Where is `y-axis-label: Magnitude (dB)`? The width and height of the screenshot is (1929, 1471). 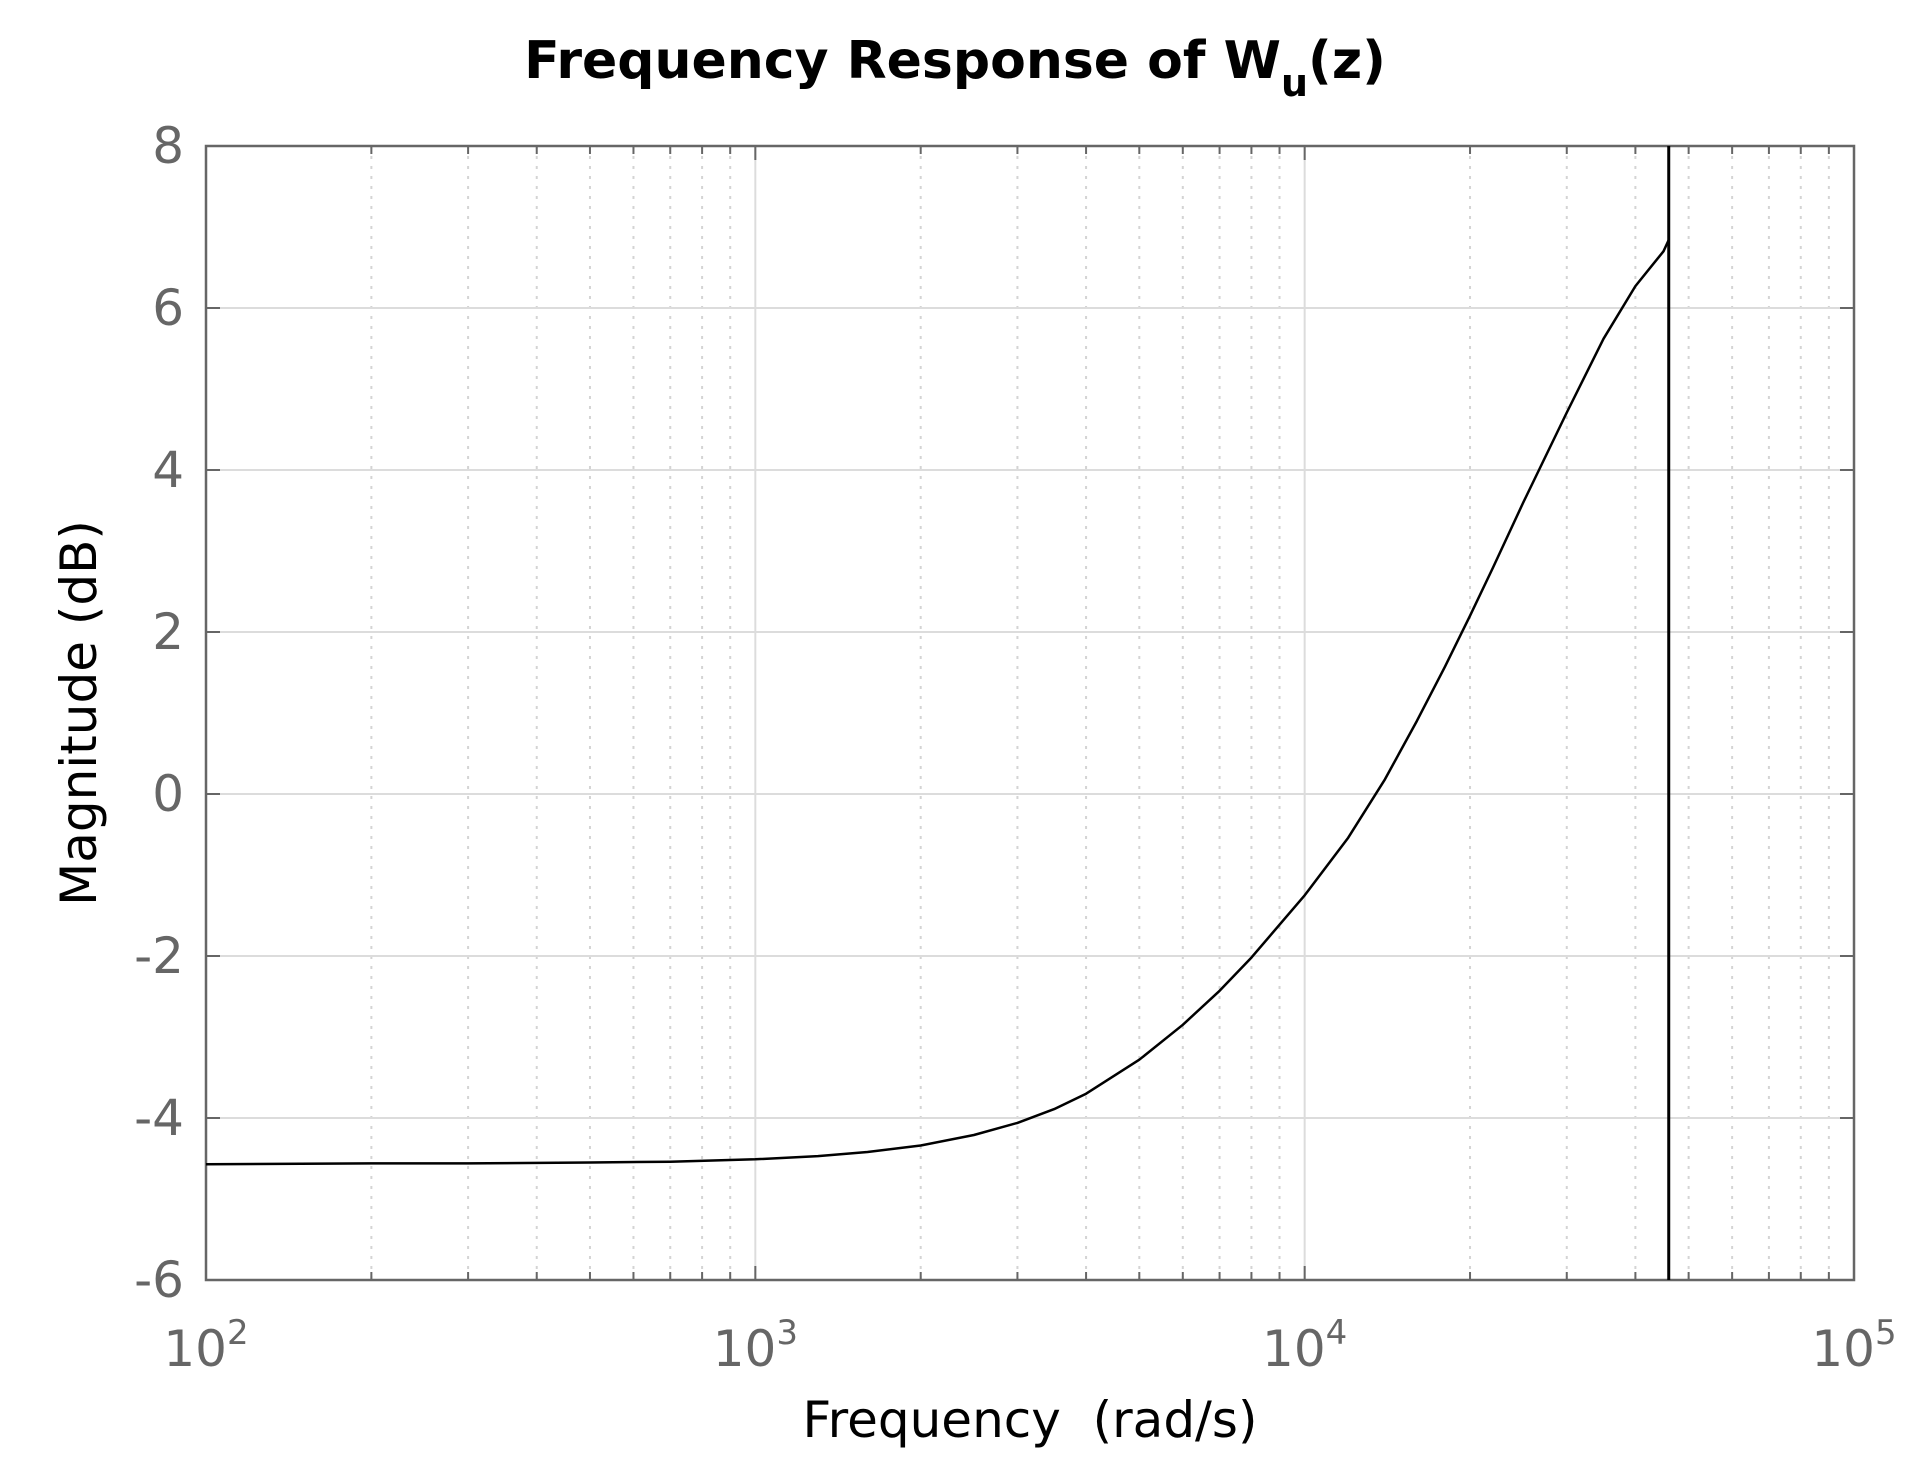
y-axis-label: Magnitude (dB) is located at coordinates (79, 713).